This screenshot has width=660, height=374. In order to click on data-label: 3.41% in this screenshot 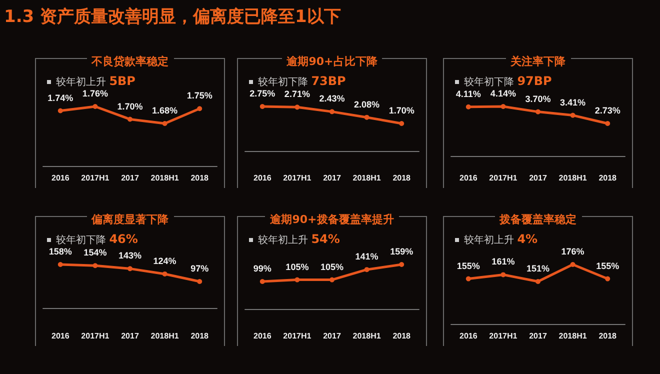, I will do `click(573, 102)`.